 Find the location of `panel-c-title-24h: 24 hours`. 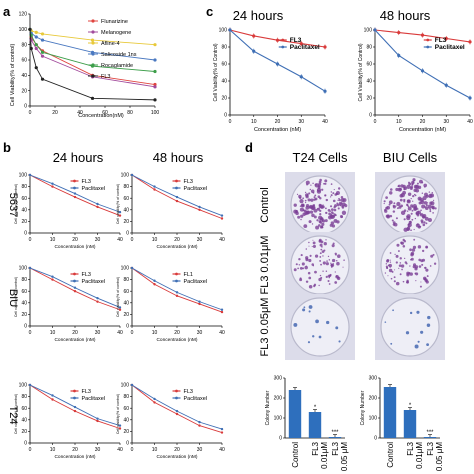

panel-c-title-24h: 24 hours is located at coordinates (258, 15).